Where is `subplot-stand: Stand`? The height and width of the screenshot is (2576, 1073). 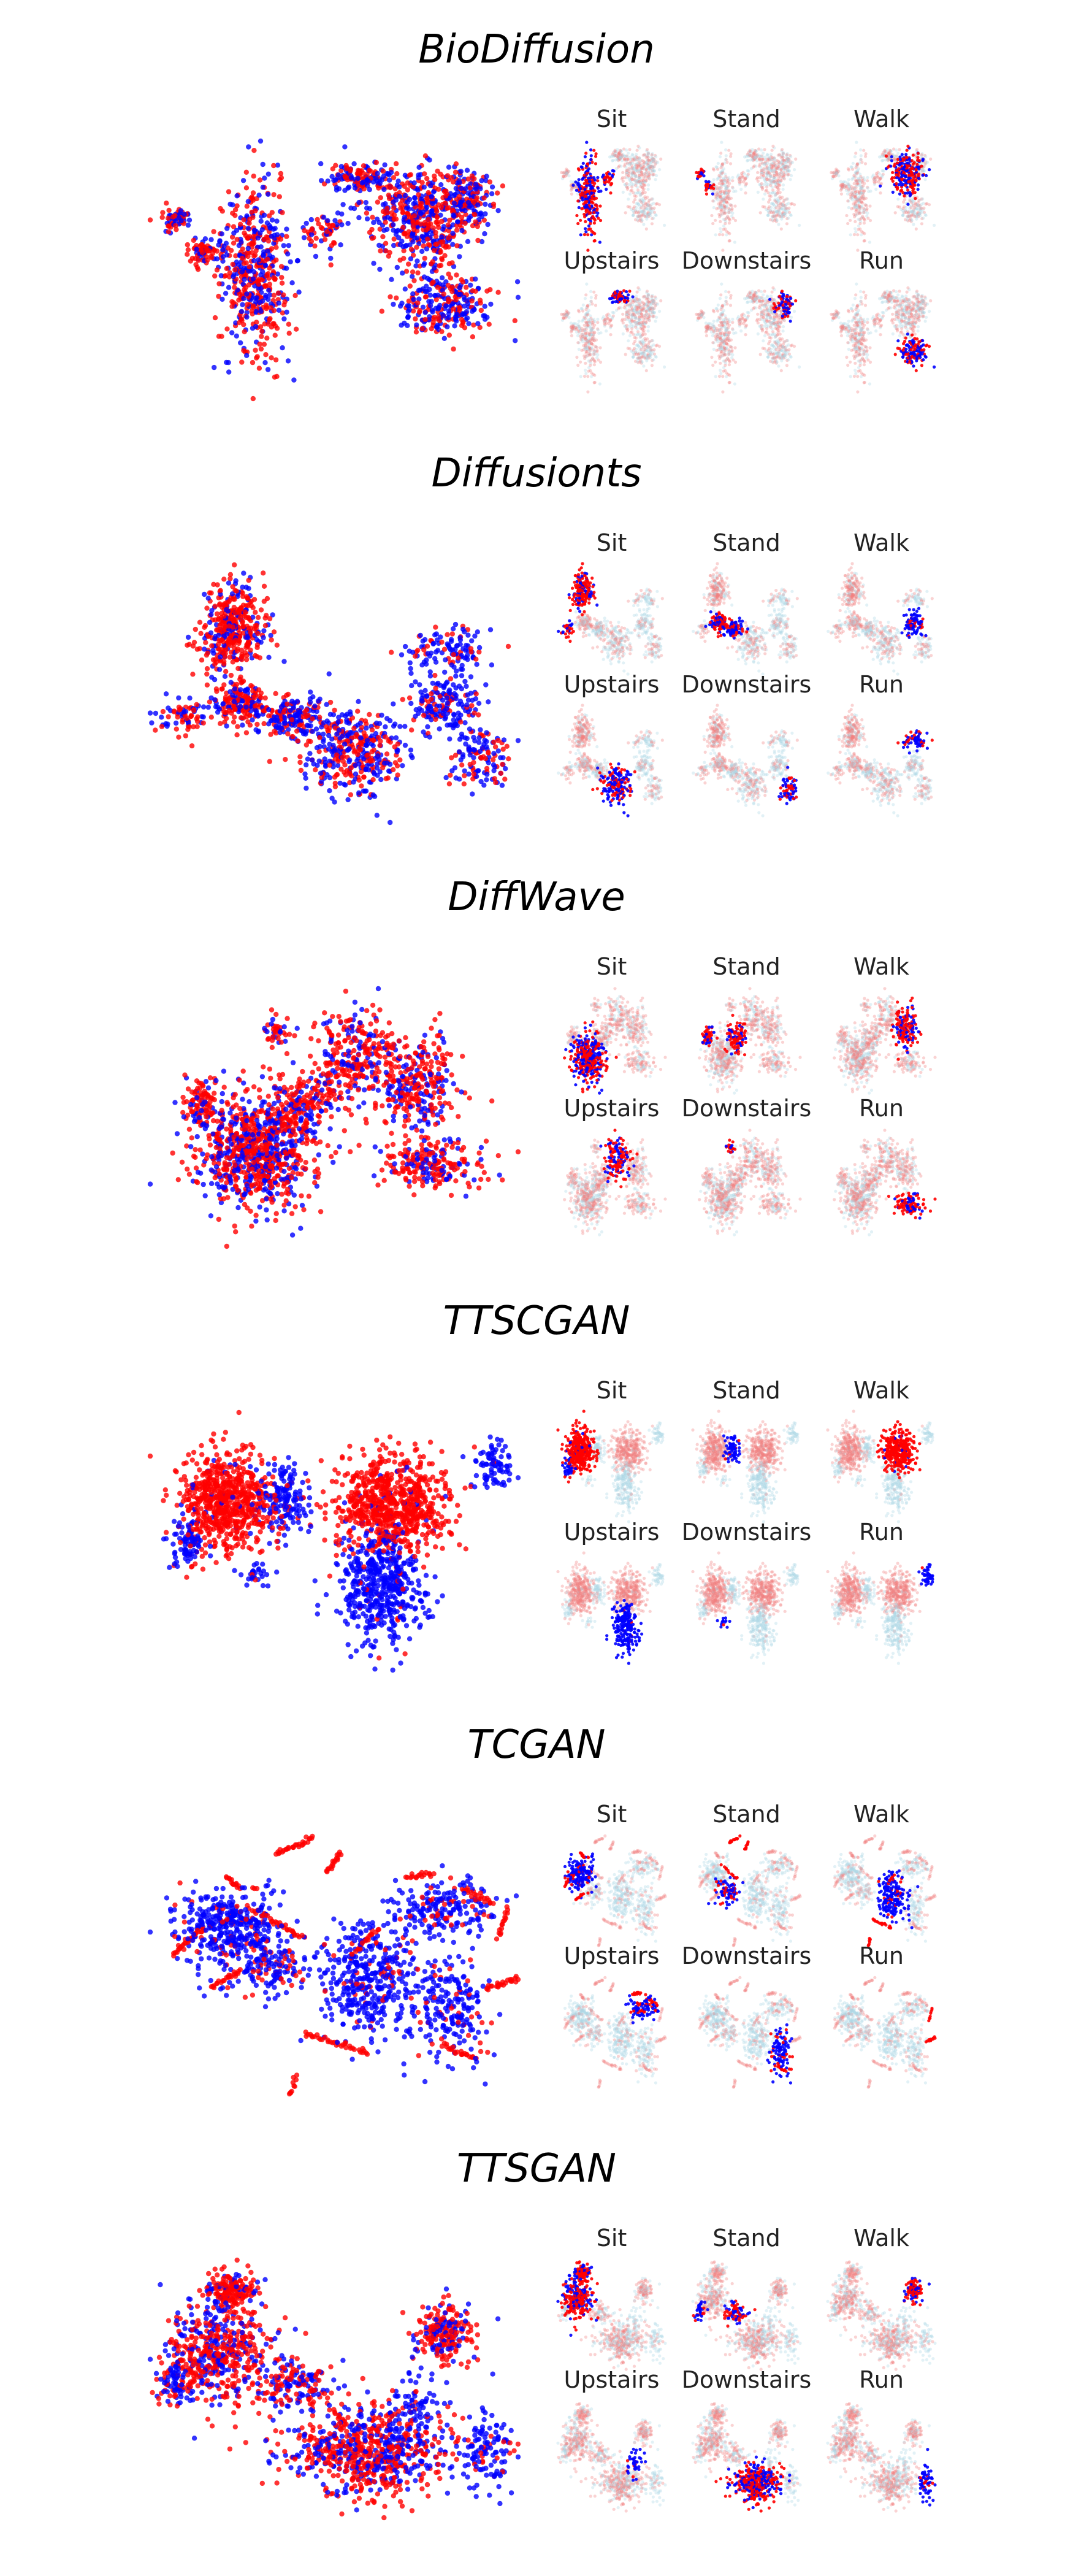
subplot-stand: Stand is located at coordinates (748, 178).